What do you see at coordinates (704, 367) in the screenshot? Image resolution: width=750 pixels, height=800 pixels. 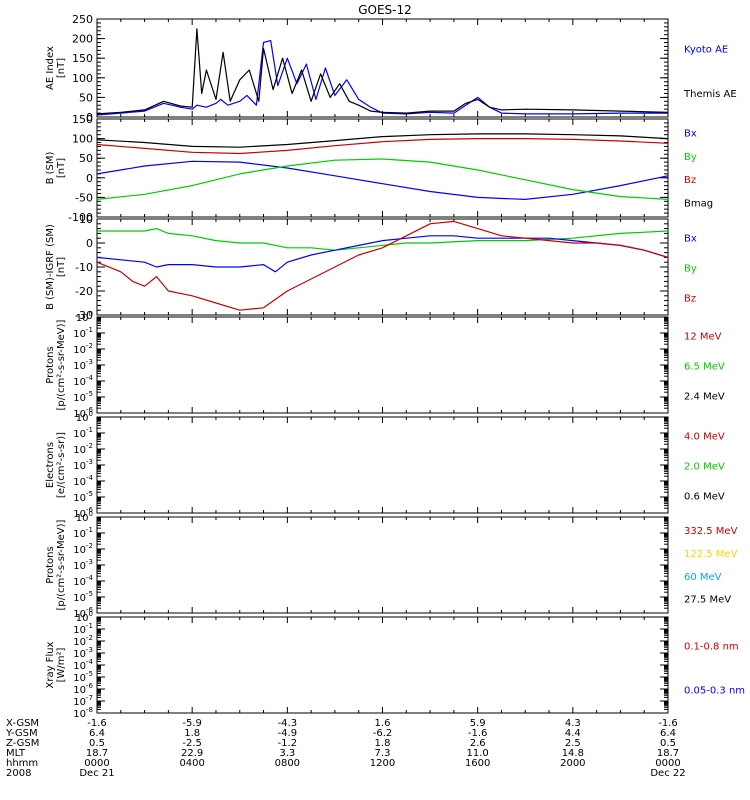 I see `panel-protons1-legend-entry: 6.5 MeV` at bounding box center [704, 367].